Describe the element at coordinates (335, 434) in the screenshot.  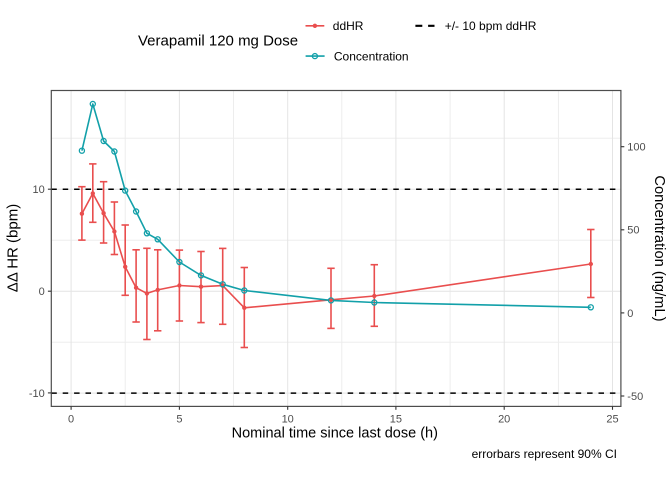
I see `svg-text:Nominal time since last dose (: Nominal time since last dose (h)` at that location.